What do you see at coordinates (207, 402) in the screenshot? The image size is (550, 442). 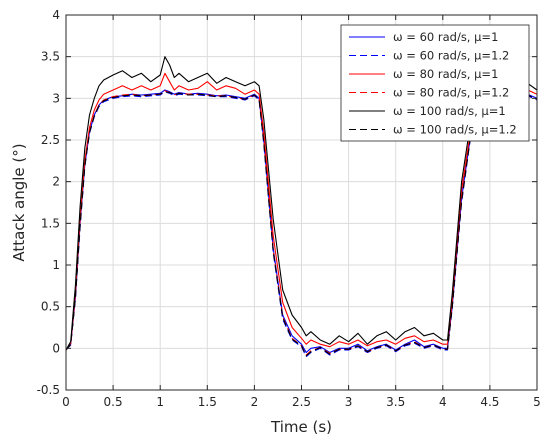 I see `x-tick-label: 1.5` at bounding box center [207, 402].